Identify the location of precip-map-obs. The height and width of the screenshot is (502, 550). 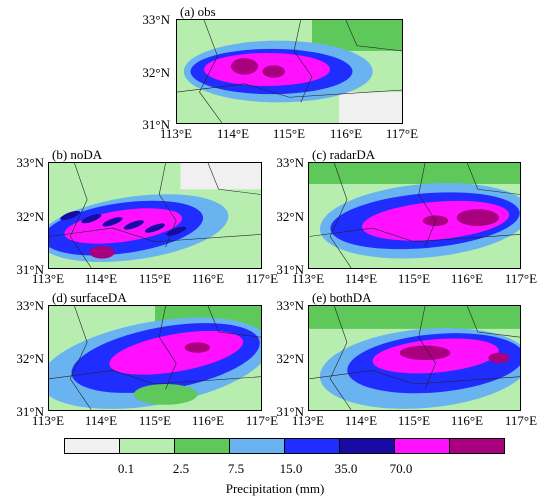
(289, 71).